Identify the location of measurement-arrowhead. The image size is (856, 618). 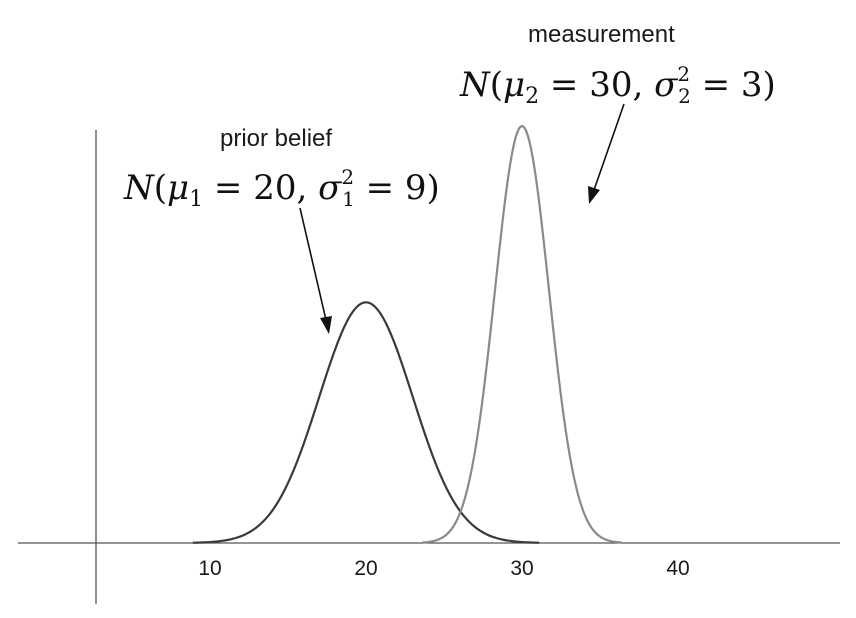
(594, 195).